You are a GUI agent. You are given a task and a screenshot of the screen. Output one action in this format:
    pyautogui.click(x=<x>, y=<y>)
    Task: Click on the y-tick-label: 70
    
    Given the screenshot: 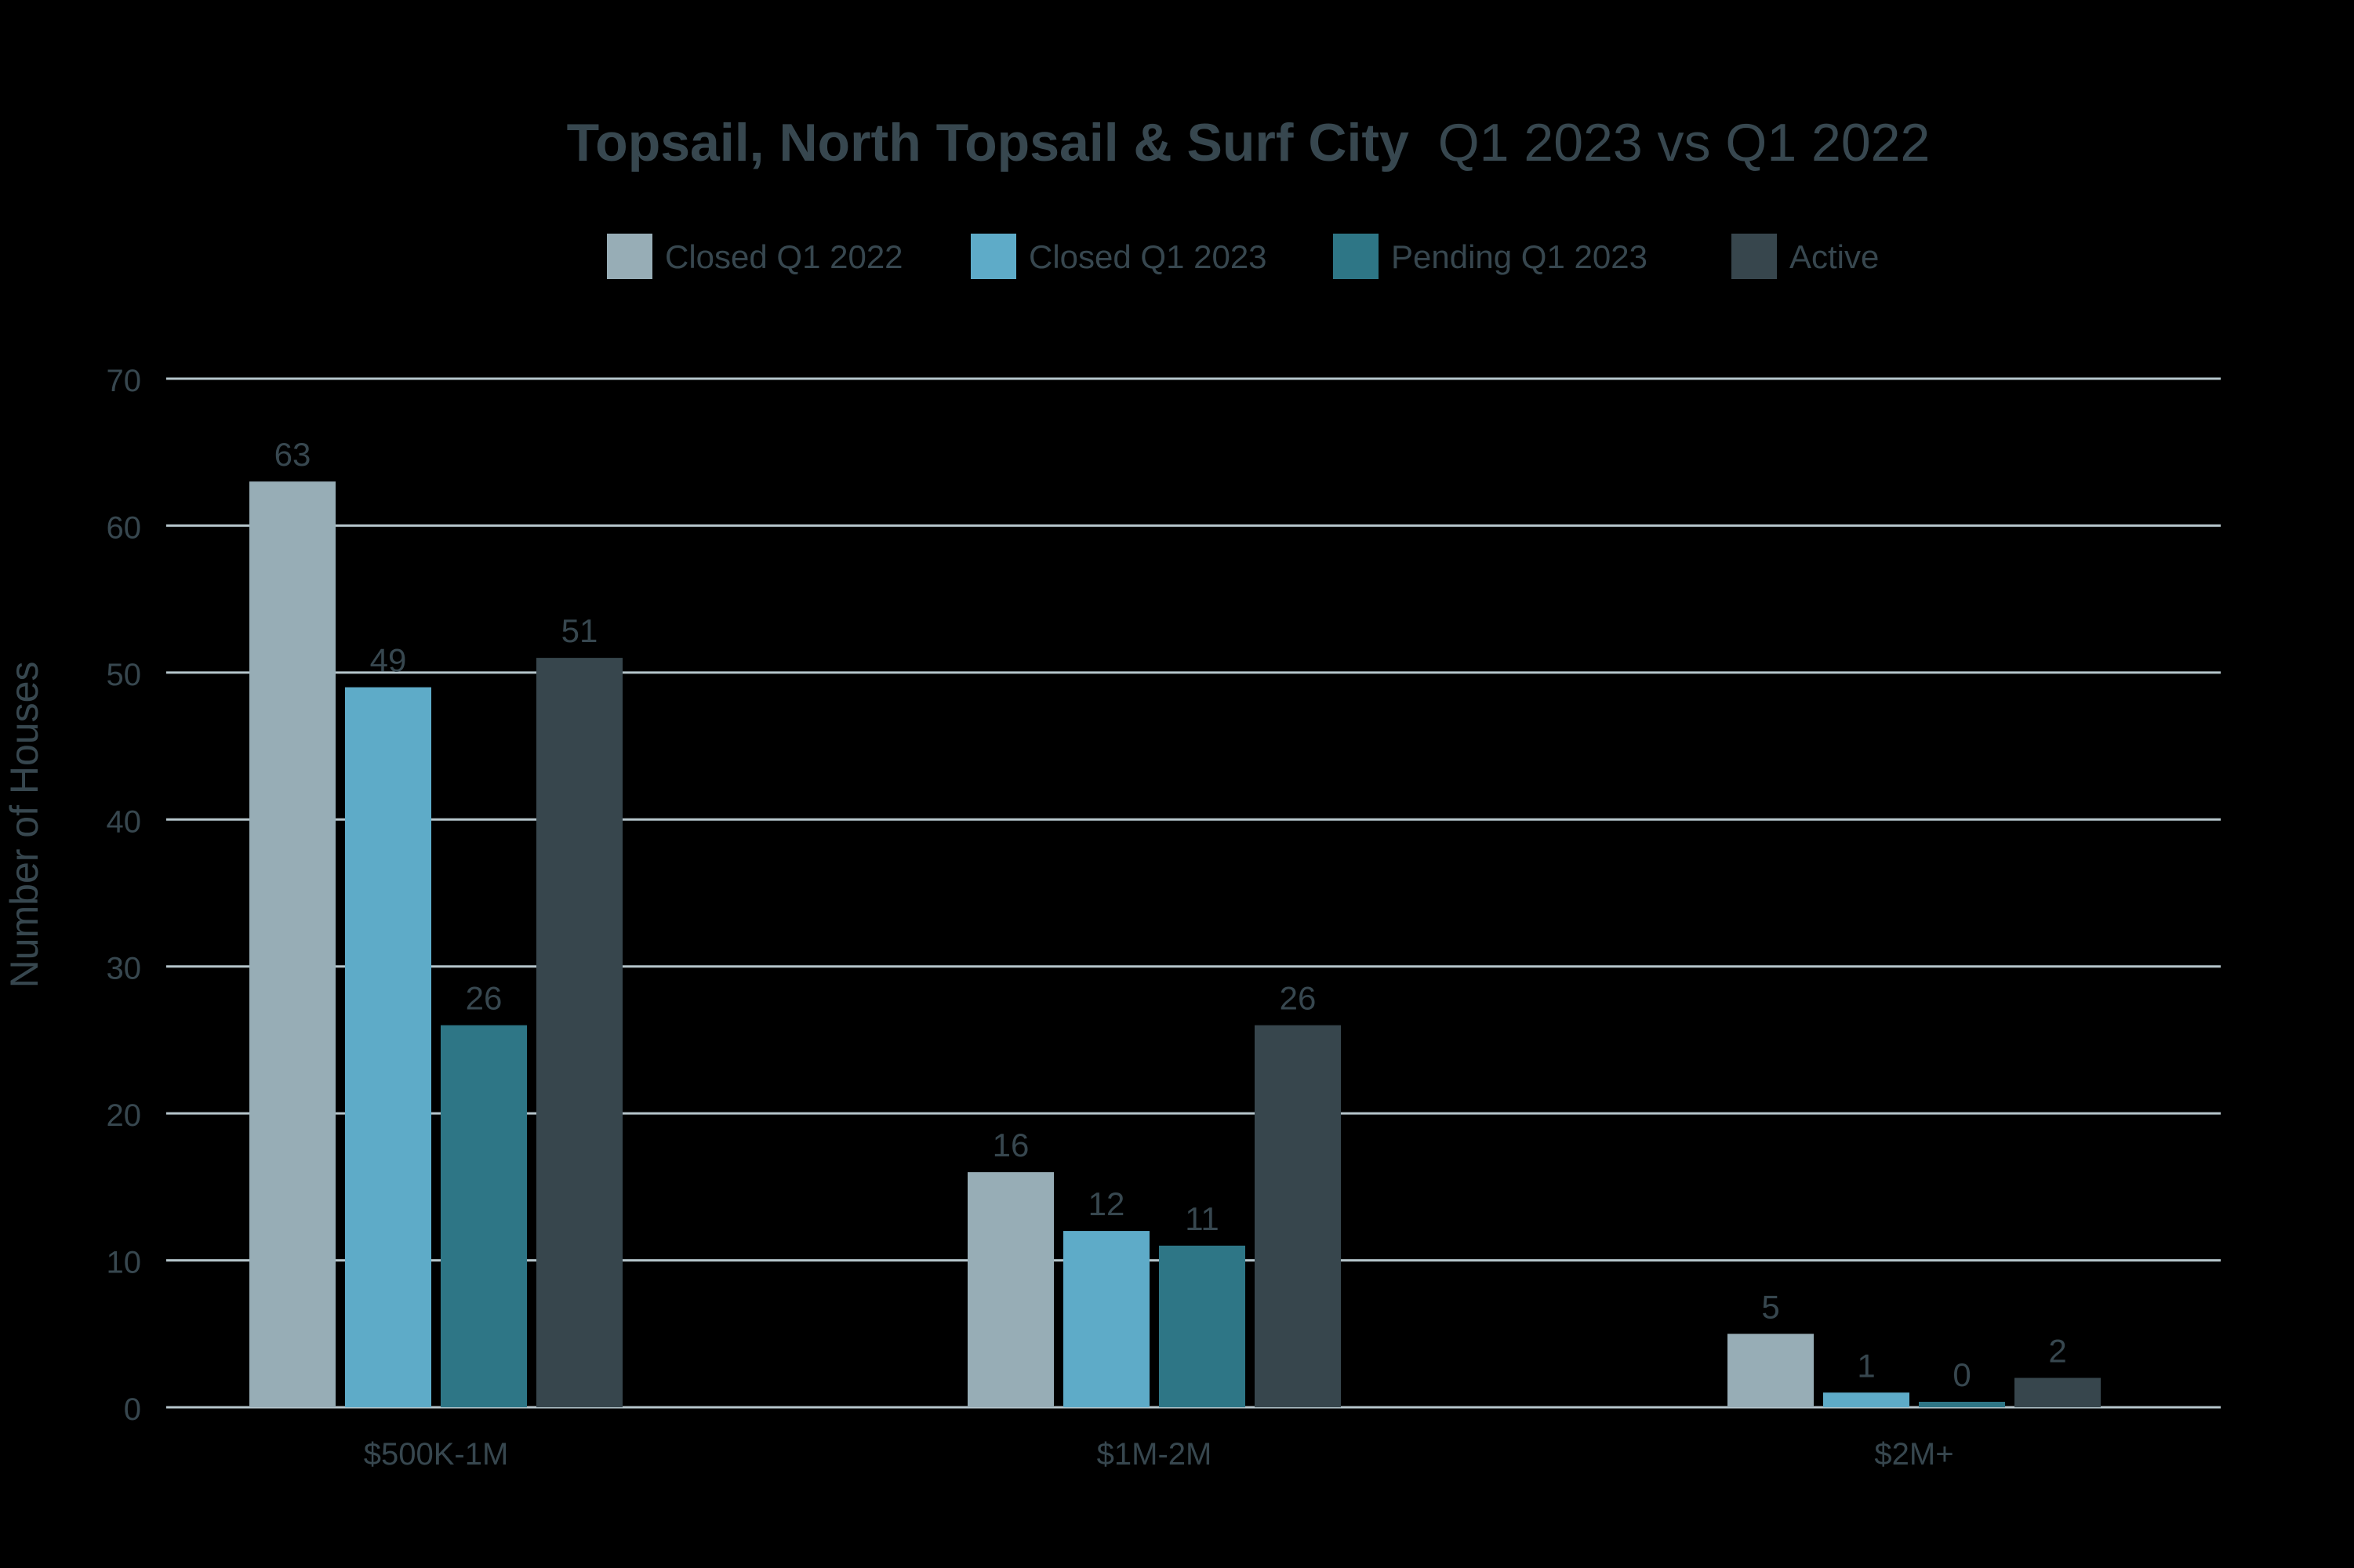 What is the action you would take?
    pyautogui.click(x=124, y=381)
    